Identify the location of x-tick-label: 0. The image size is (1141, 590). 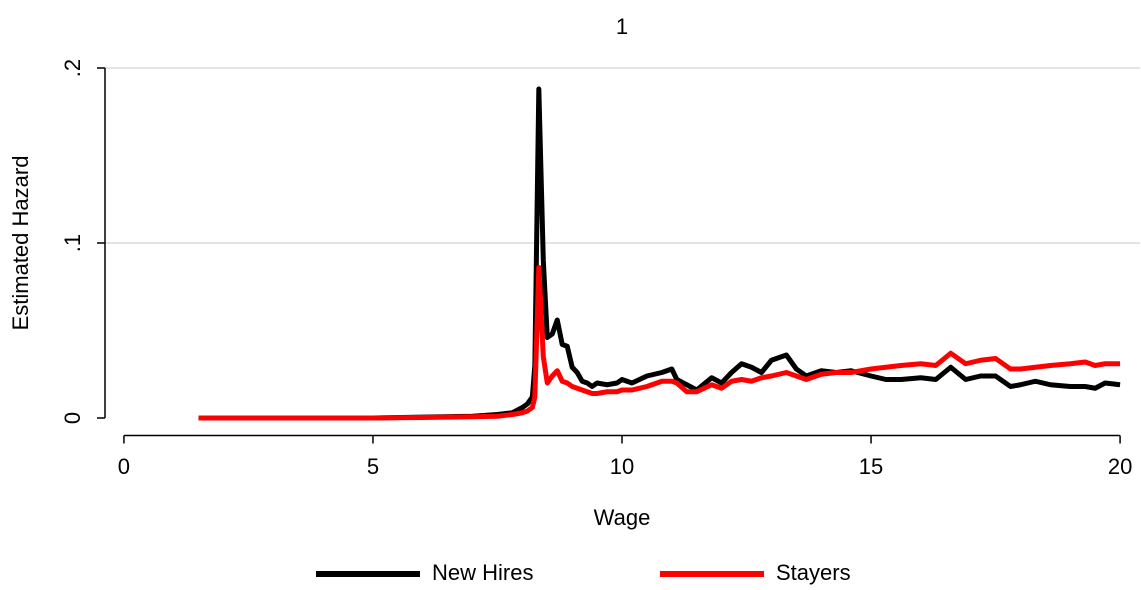
(124, 466).